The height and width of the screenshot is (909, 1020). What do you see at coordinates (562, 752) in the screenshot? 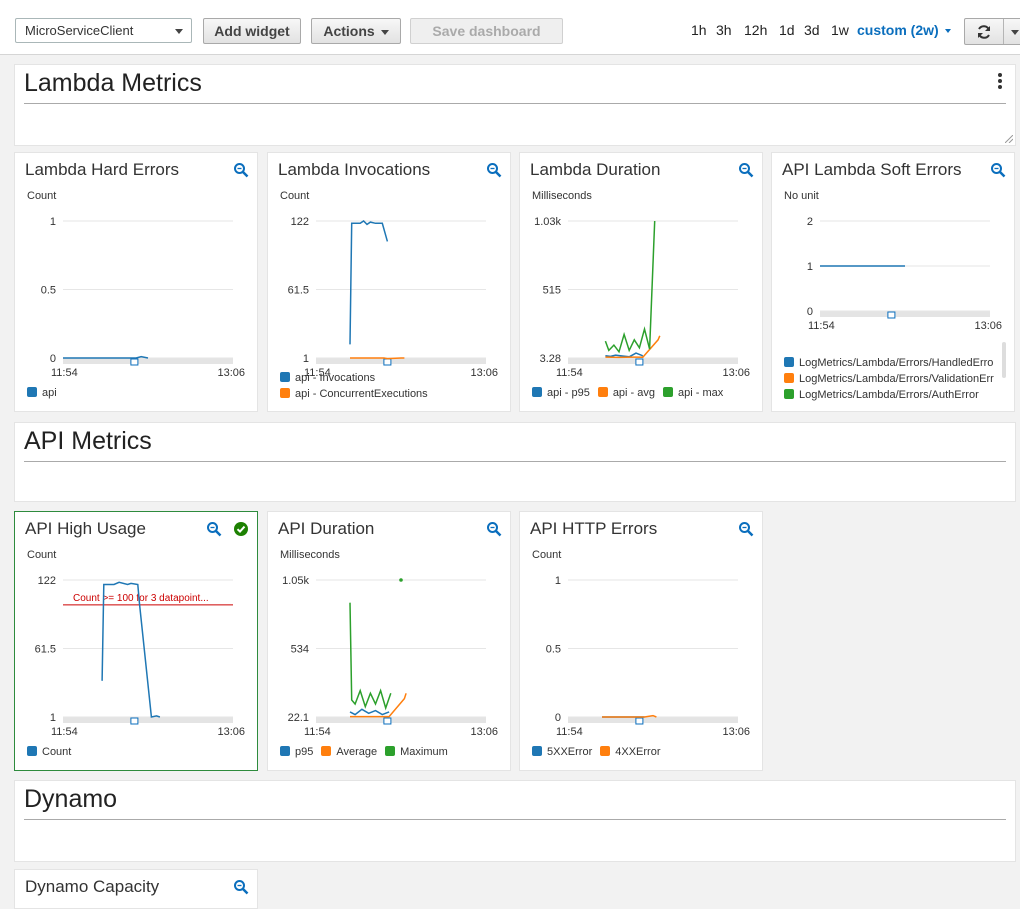
I see `legend-item: 5XXError` at bounding box center [562, 752].